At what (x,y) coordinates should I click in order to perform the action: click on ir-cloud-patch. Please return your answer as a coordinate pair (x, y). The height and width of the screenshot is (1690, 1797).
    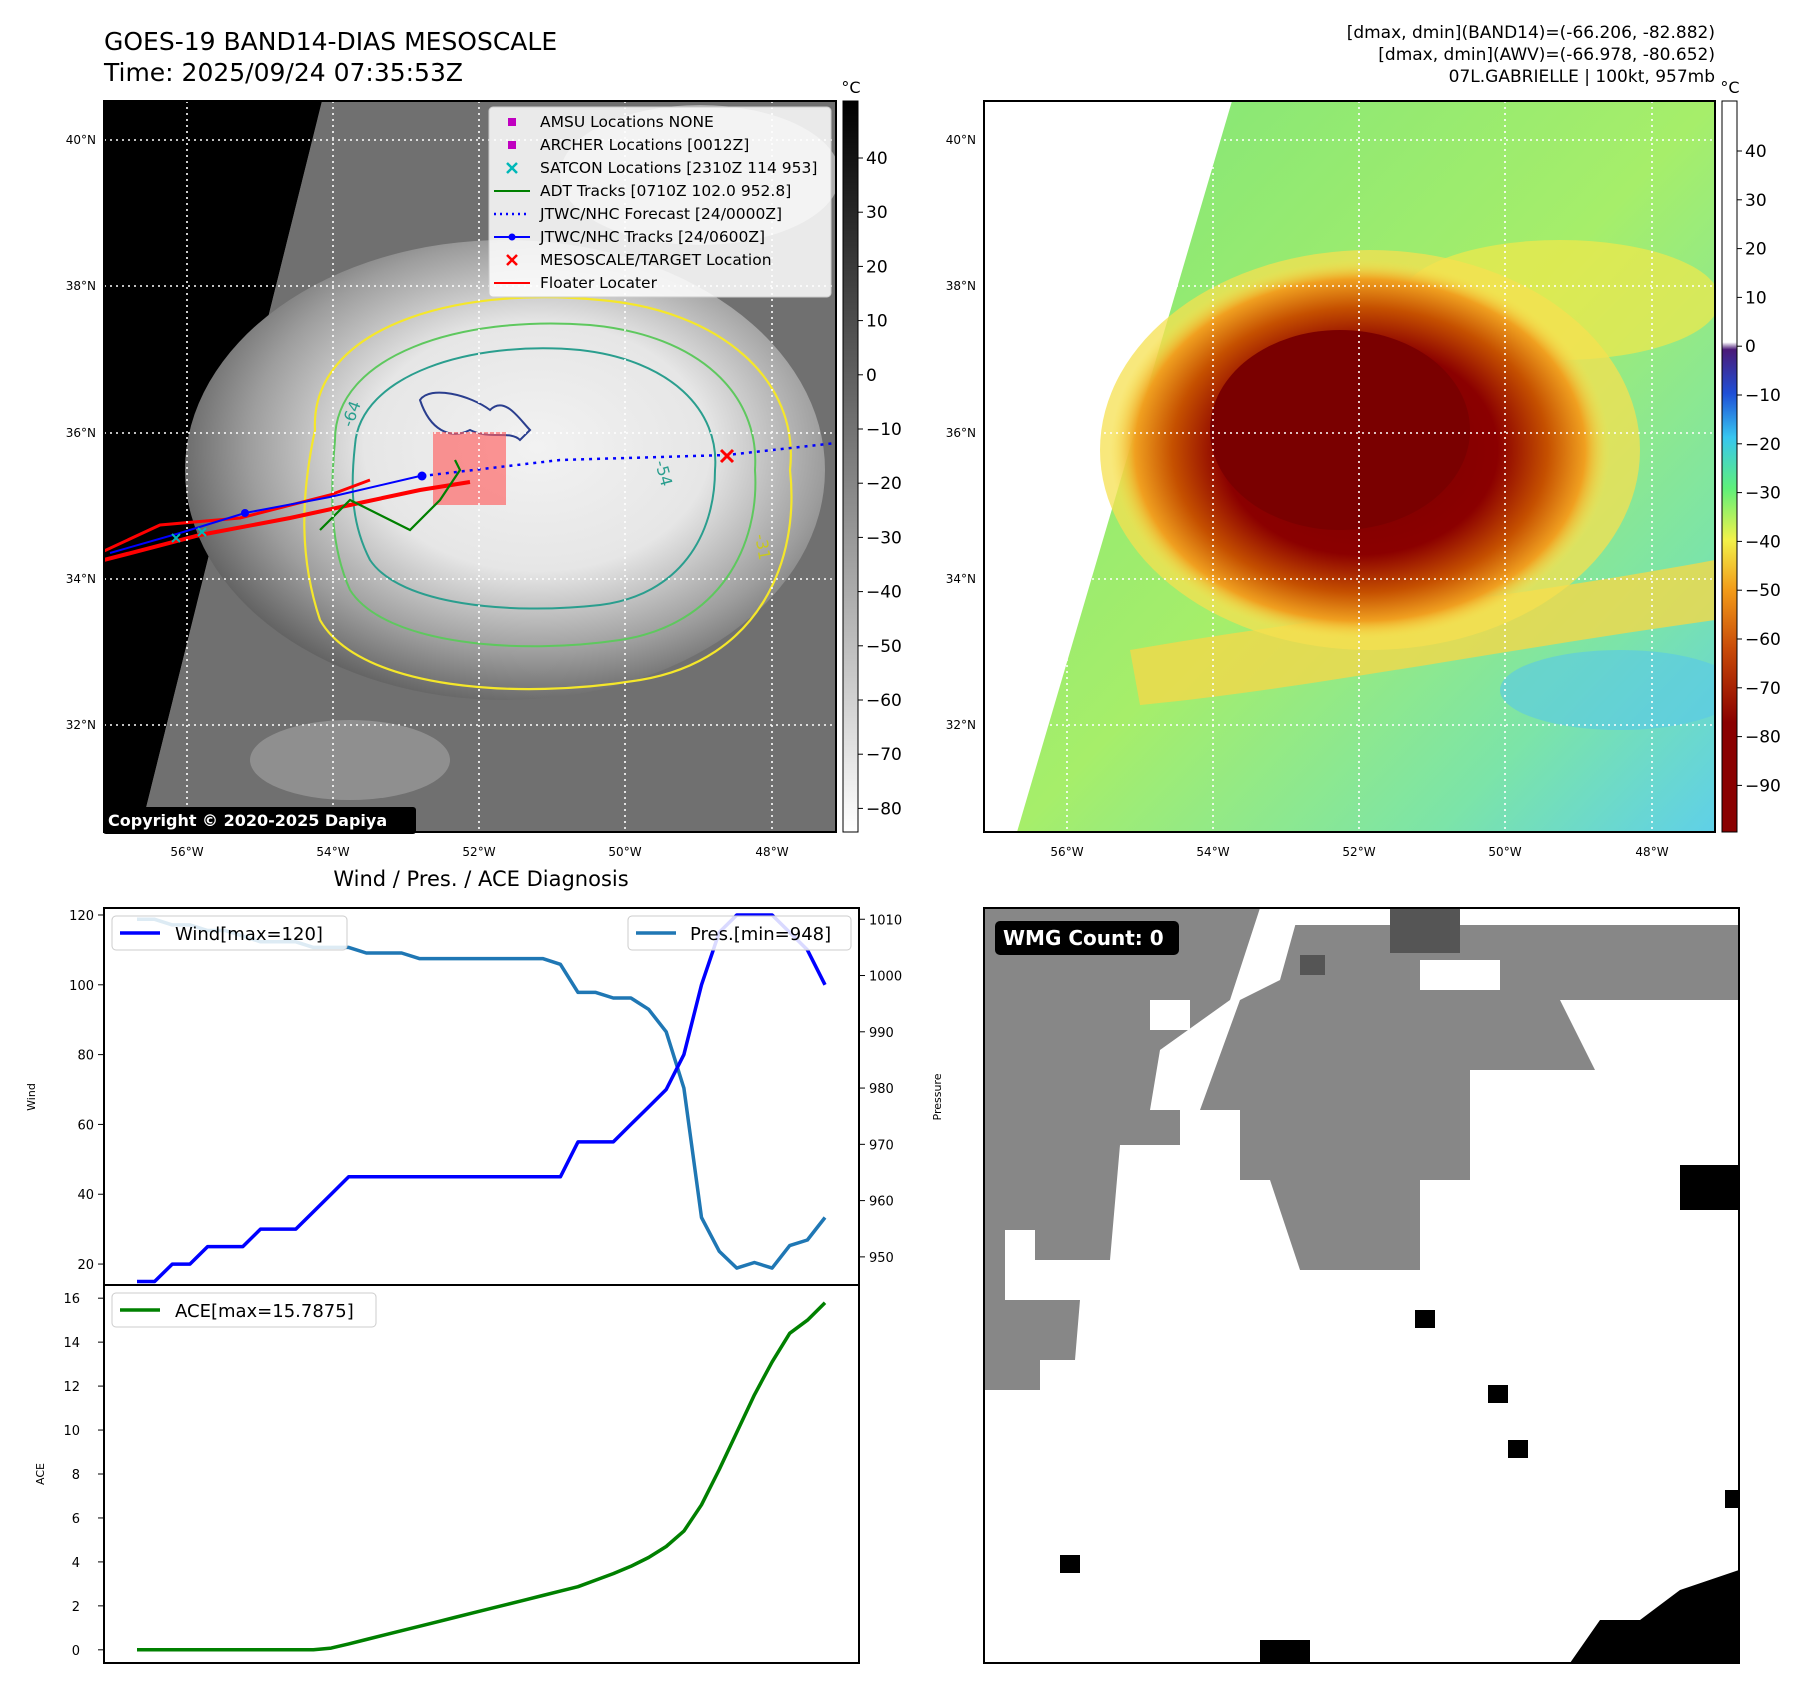
    Looking at the image, I should click on (350, 760).